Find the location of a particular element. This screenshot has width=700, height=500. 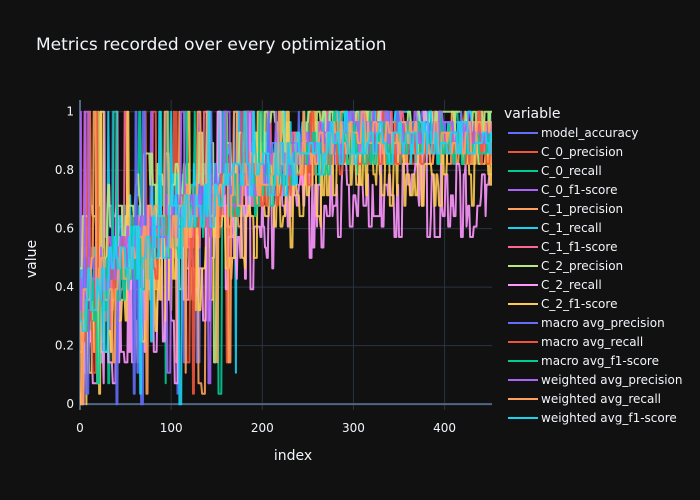

y-tick-label: 0 is located at coordinates (70, 404).